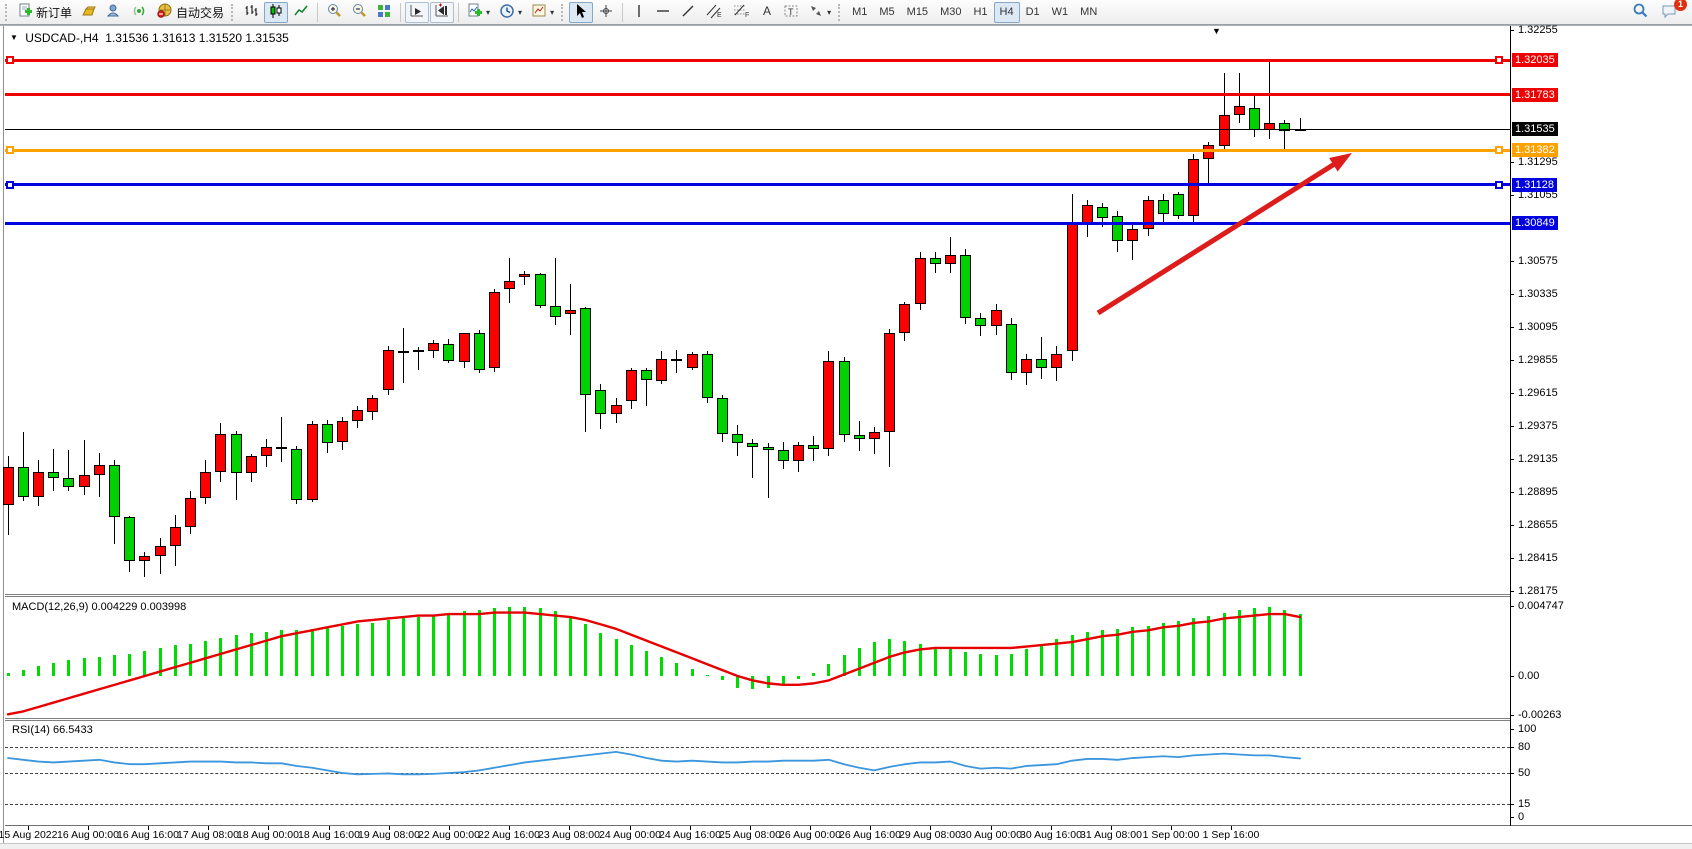 The width and height of the screenshot is (1692, 849). What do you see at coordinates (930, 835) in the screenshot?
I see `time-axis-label: 29 Aug 08:00` at bounding box center [930, 835].